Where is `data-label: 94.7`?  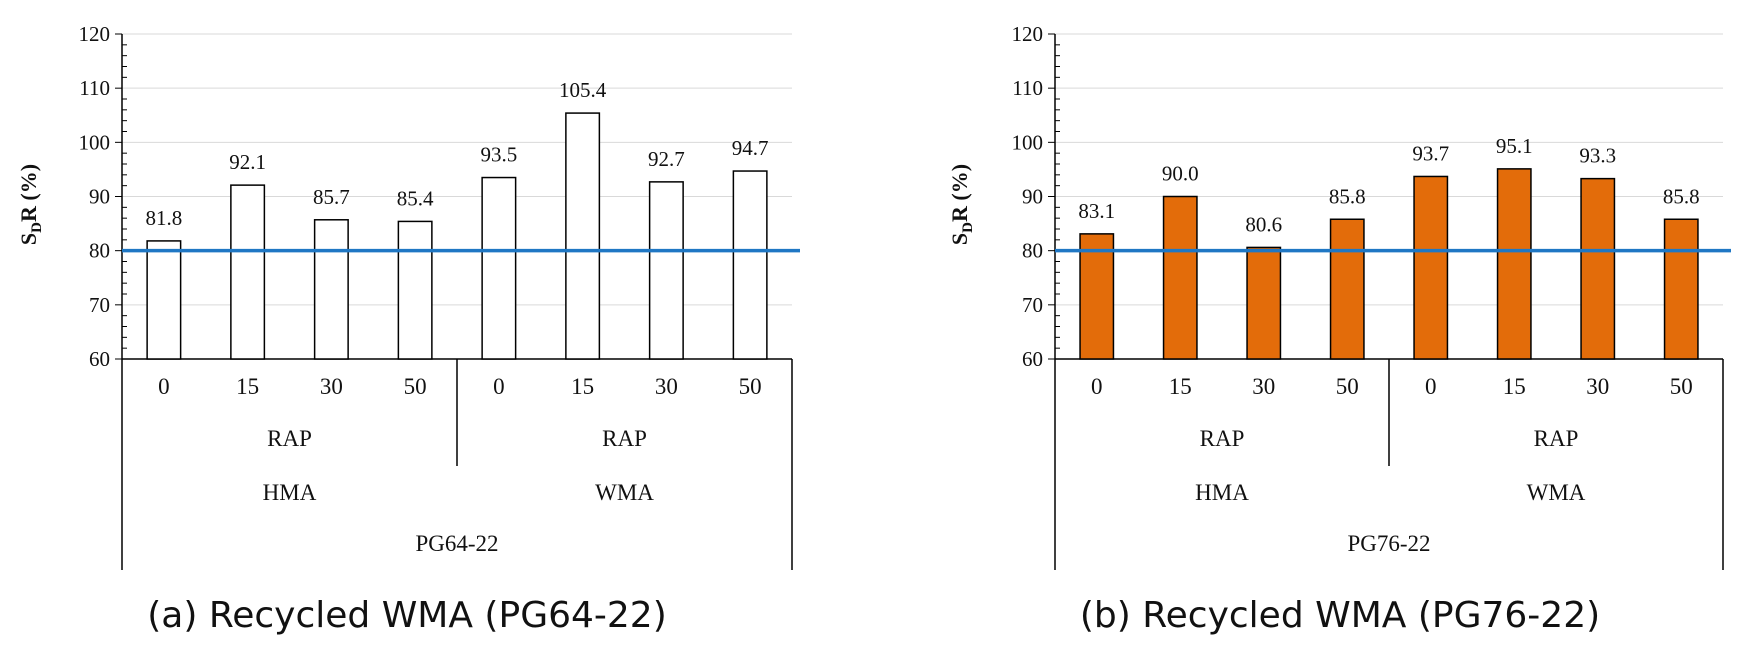 data-label: 94.7 is located at coordinates (750, 148).